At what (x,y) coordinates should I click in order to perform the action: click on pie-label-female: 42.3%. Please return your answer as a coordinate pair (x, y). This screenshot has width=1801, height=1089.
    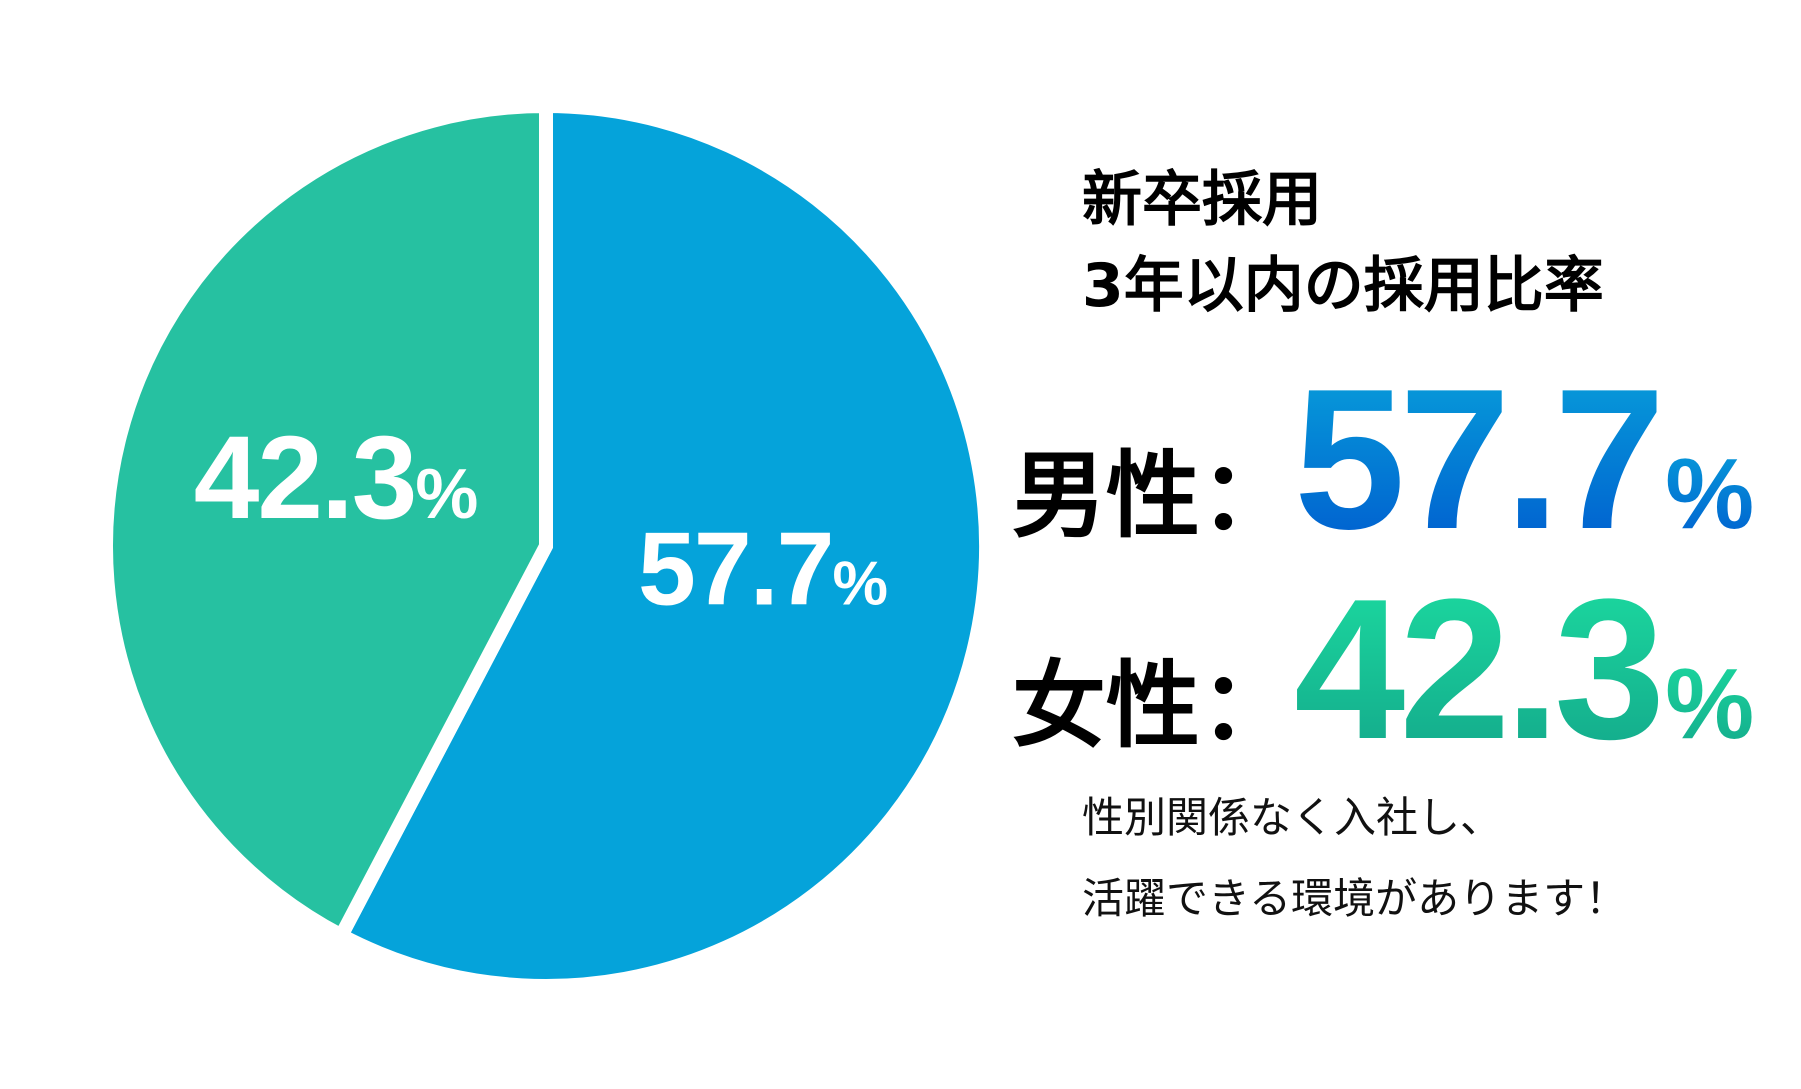
    Looking at the image, I should click on (336, 478).